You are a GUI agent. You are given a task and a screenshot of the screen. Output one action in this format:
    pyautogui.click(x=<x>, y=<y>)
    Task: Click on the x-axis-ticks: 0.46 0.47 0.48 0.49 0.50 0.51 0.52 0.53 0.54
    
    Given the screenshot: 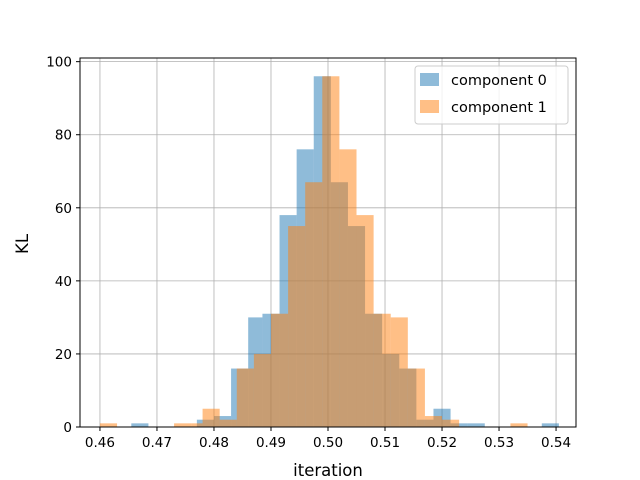 What is the action you would take?
    pyautogui.click(x=328, y=439)
    